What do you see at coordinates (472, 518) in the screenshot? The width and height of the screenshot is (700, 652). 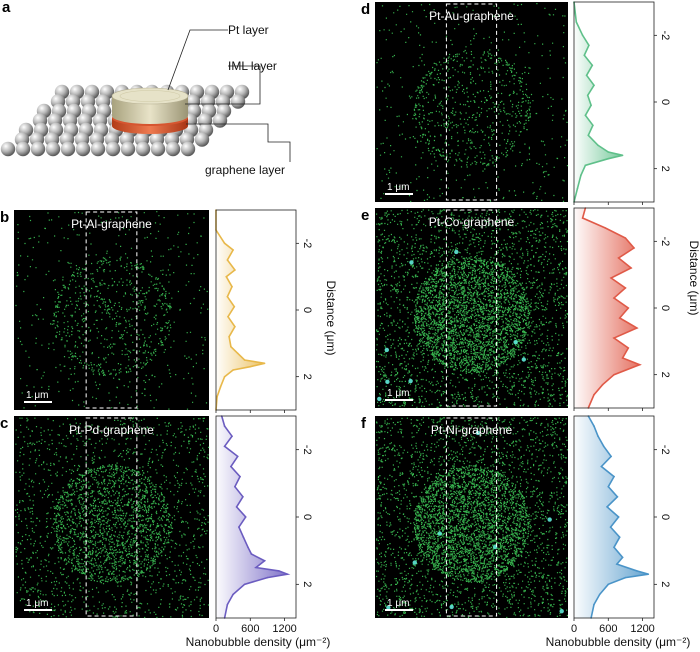 I see `nanobubble-dots` at bounding box center [472, 518].